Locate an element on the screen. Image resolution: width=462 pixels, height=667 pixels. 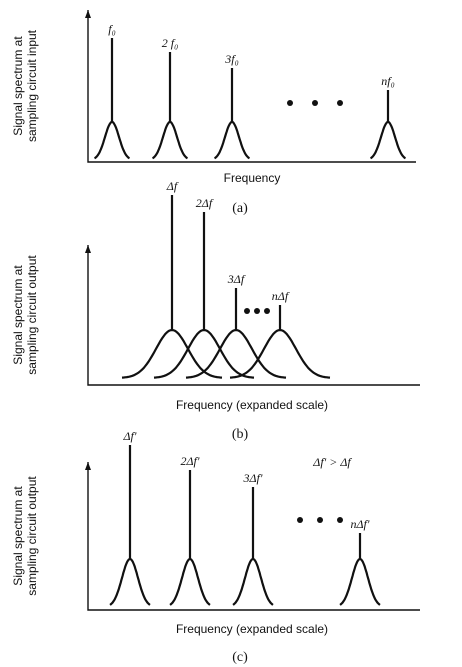
note: Δf' > Δf is located at coordinates (332, 462).